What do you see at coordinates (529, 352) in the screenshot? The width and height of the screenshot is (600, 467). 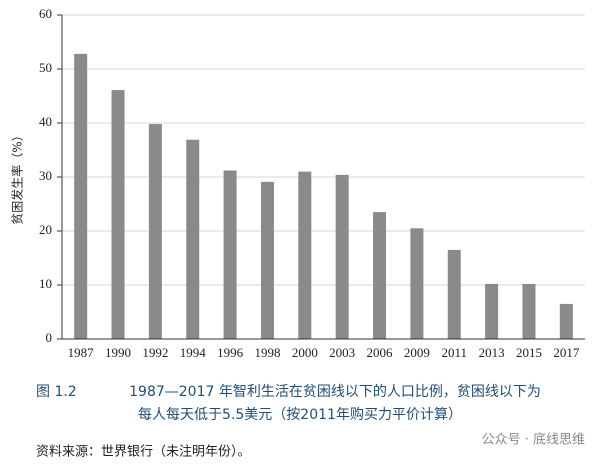 I see `x-tick-label: 2015` at bounding box center [529, 352].